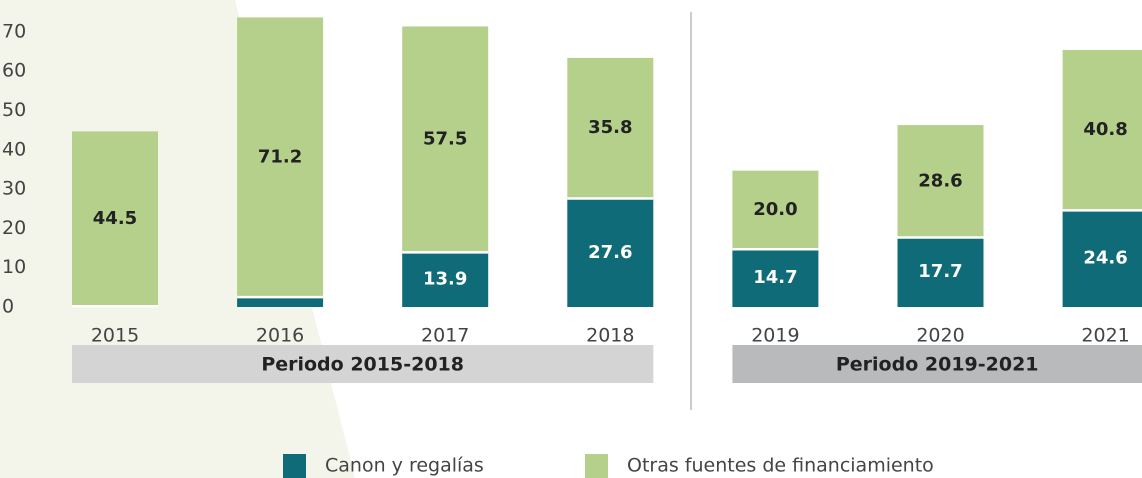  I want to click on data-label: 35.8, so click(610, 127).